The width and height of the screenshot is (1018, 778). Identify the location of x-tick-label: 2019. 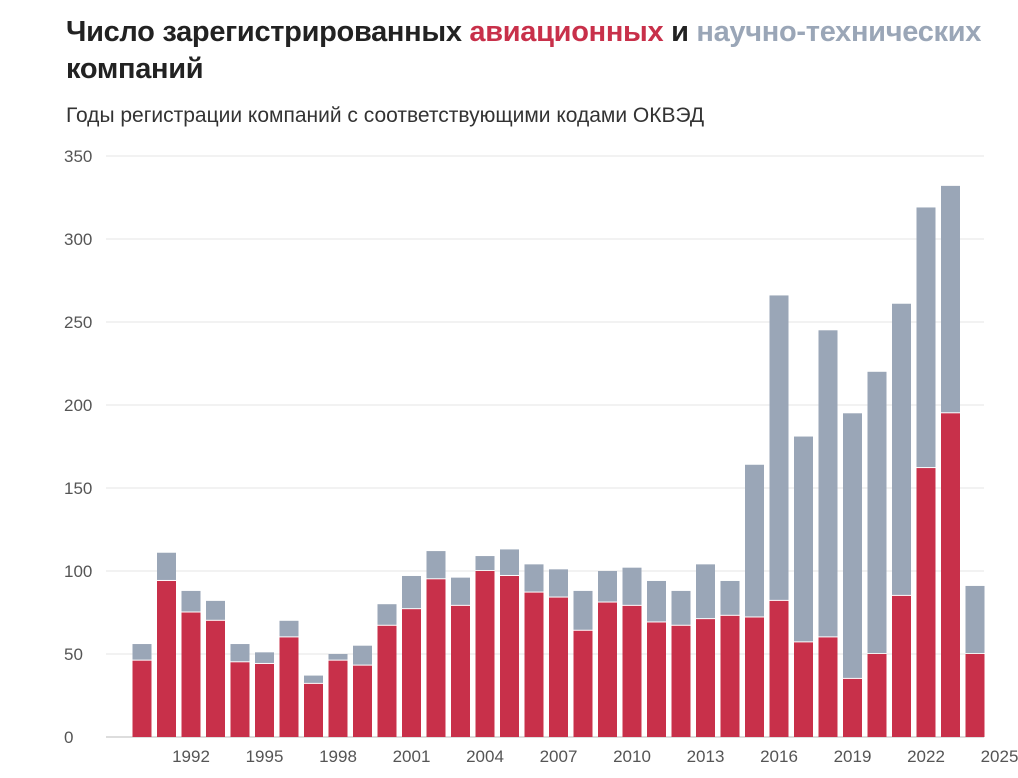
(853, 756).